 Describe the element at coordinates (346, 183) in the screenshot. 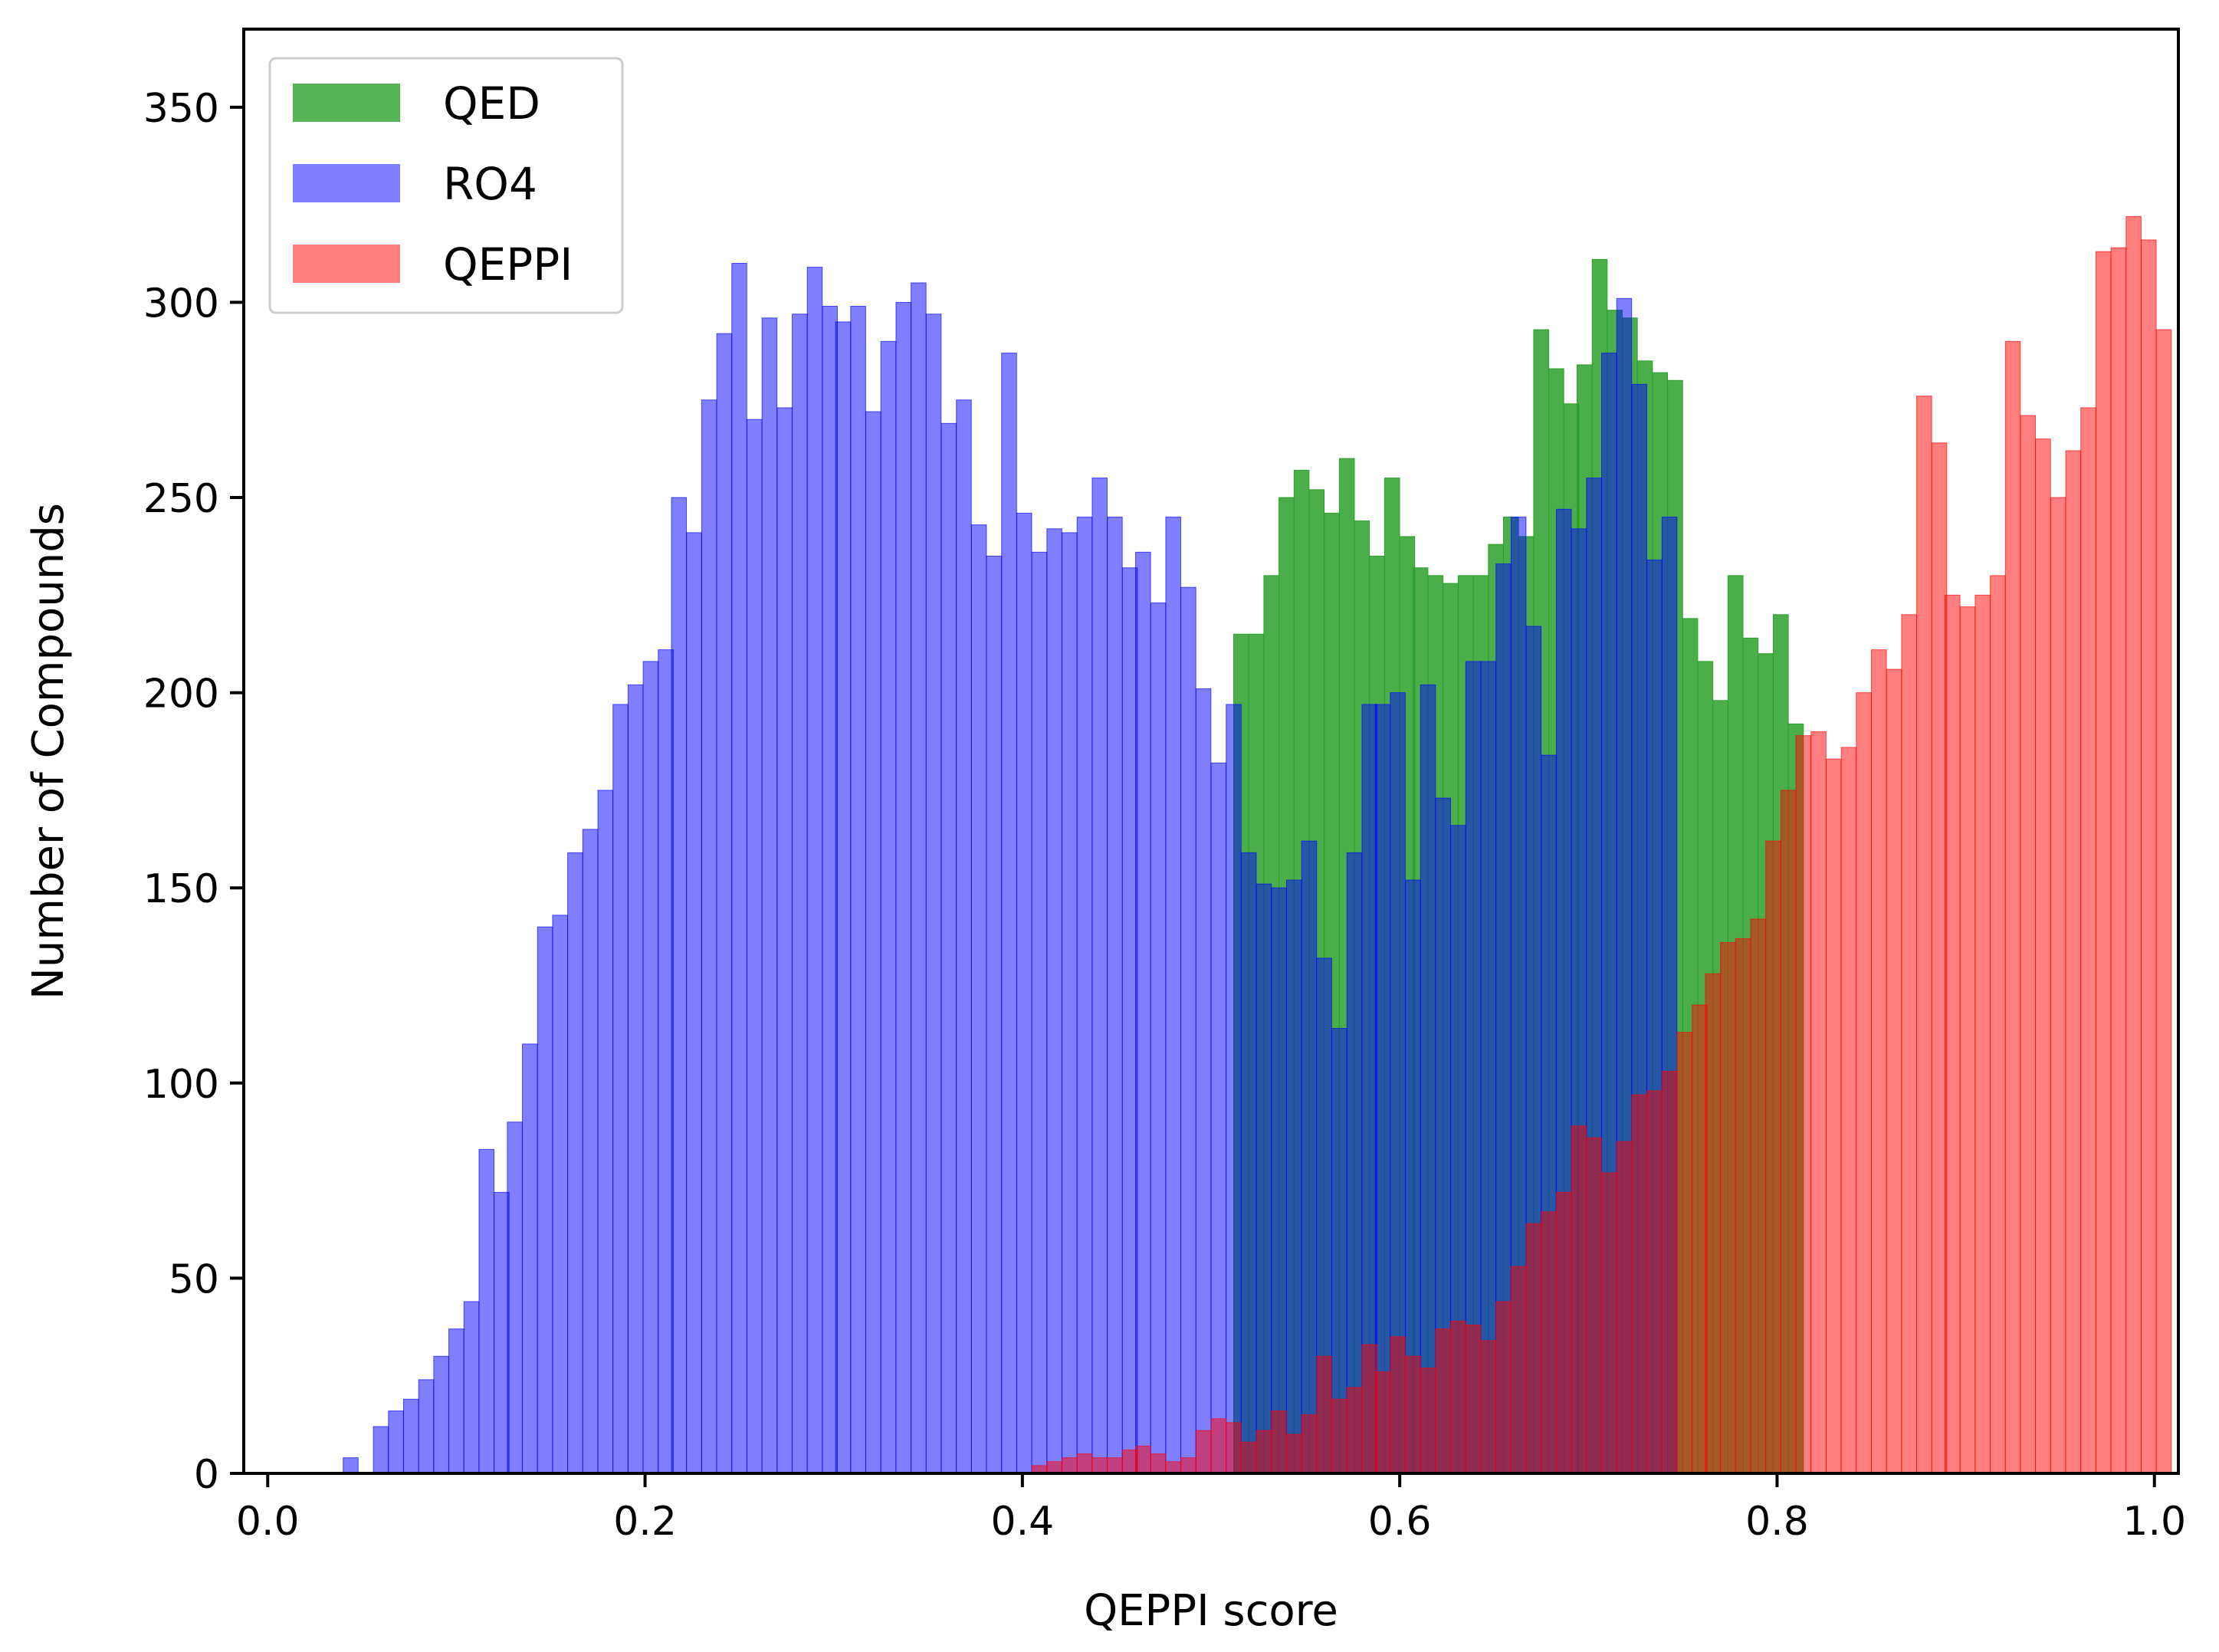

I see `legend-swatch-ro4` at that location.